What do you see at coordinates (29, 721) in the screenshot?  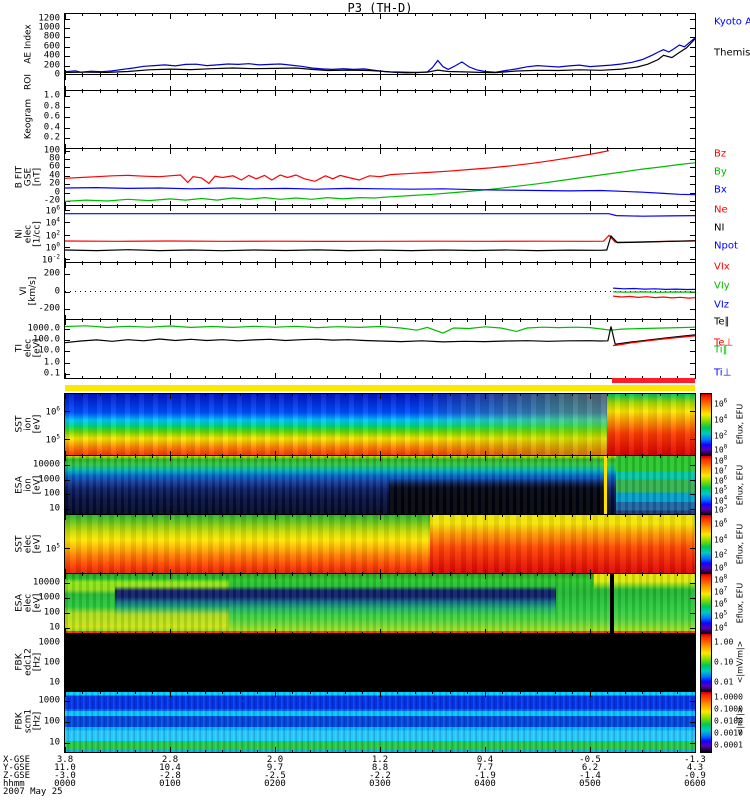 I see `panel-ylabel-fbk_scm: FBK scm1 [Hz]` at bounding box center [29, 721].